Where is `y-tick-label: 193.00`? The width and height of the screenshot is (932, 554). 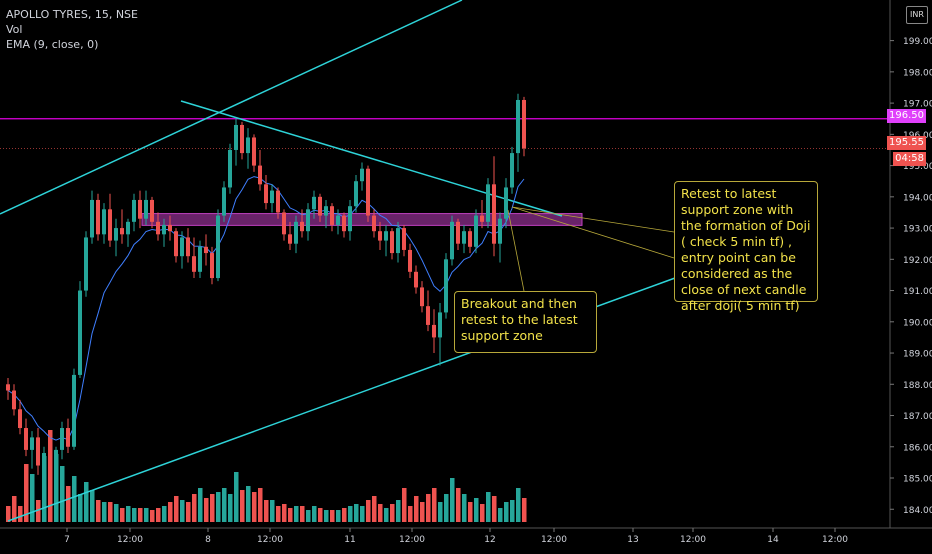
y-tick-label: 193.00 is located at coordinates (917, 230).